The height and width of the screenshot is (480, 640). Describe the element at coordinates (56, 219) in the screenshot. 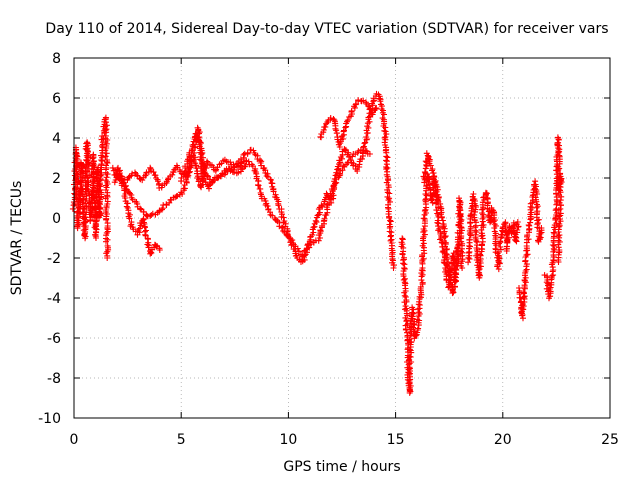

I see `y-tick-label: 0` at that location.